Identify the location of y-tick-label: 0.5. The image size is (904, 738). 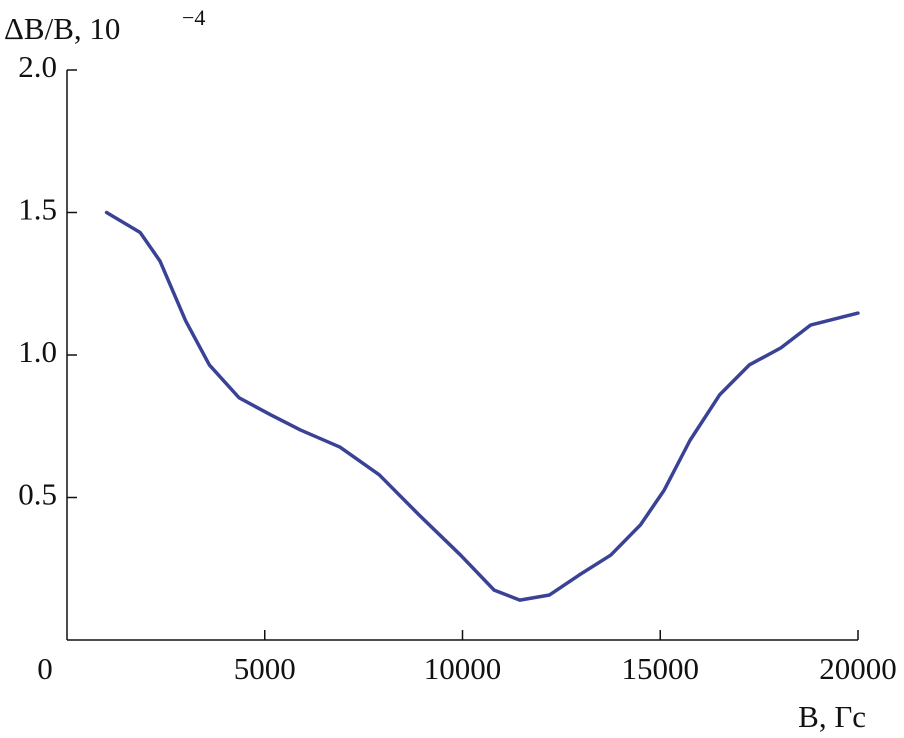
(37, 494).